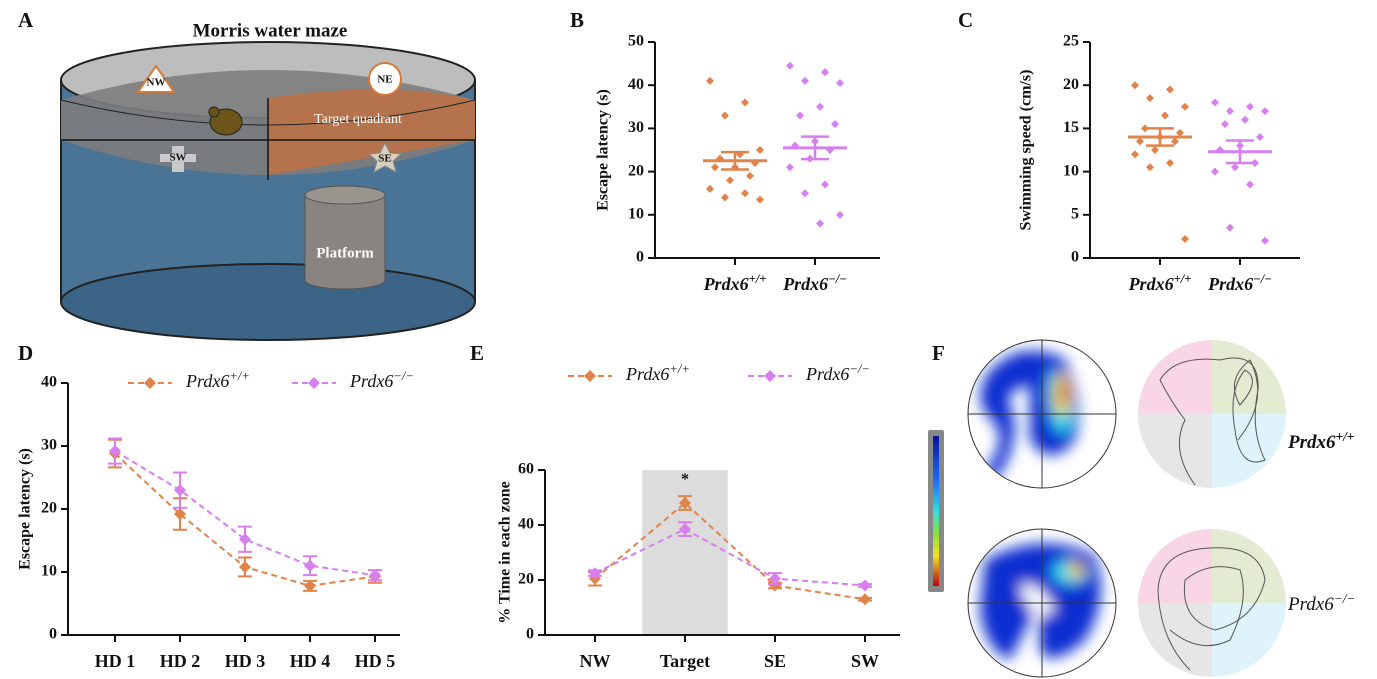  Describe the element at coordinates (1042, 603) in the screenshot. I see `arena-outline` at that location.